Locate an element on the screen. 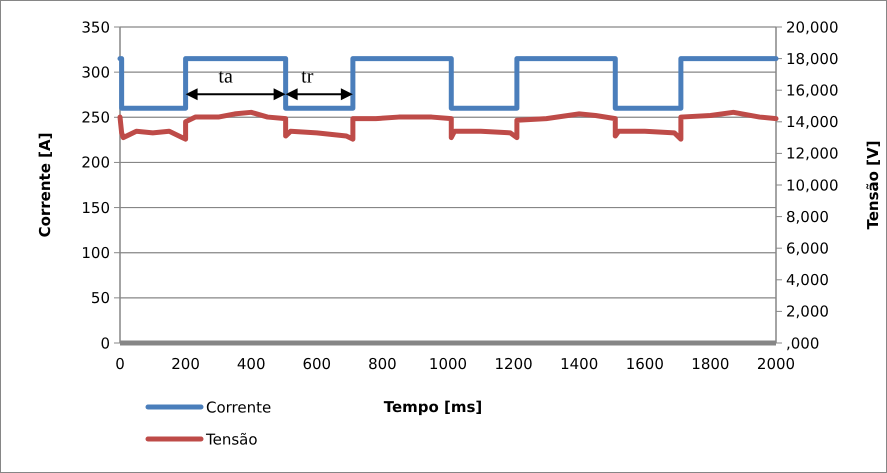 The height and width of the screenshot is (473, 887). y-tick-label: 200 is located at coordinates (95, 163).